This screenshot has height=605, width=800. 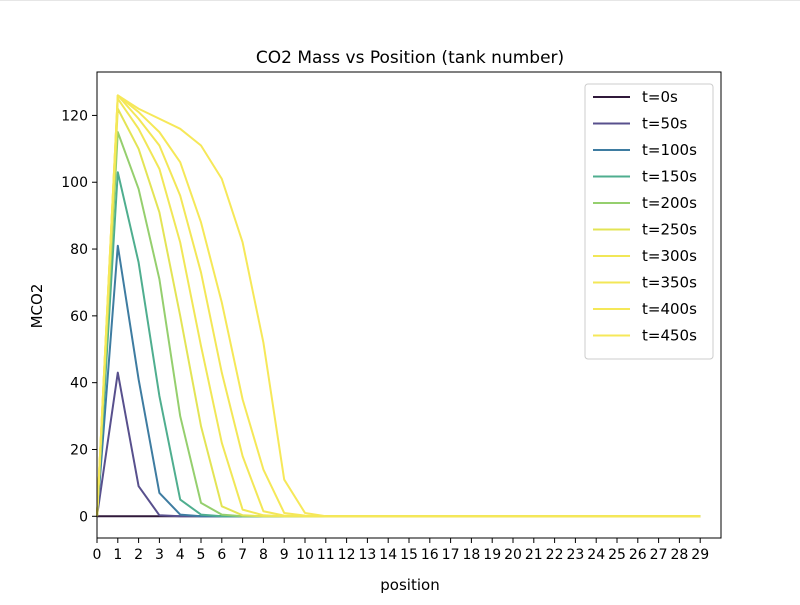 What do you see at coordinates (617, 555) in the screenshot?
I see `x-tick-label: 25` at bounding box center [617, 555].